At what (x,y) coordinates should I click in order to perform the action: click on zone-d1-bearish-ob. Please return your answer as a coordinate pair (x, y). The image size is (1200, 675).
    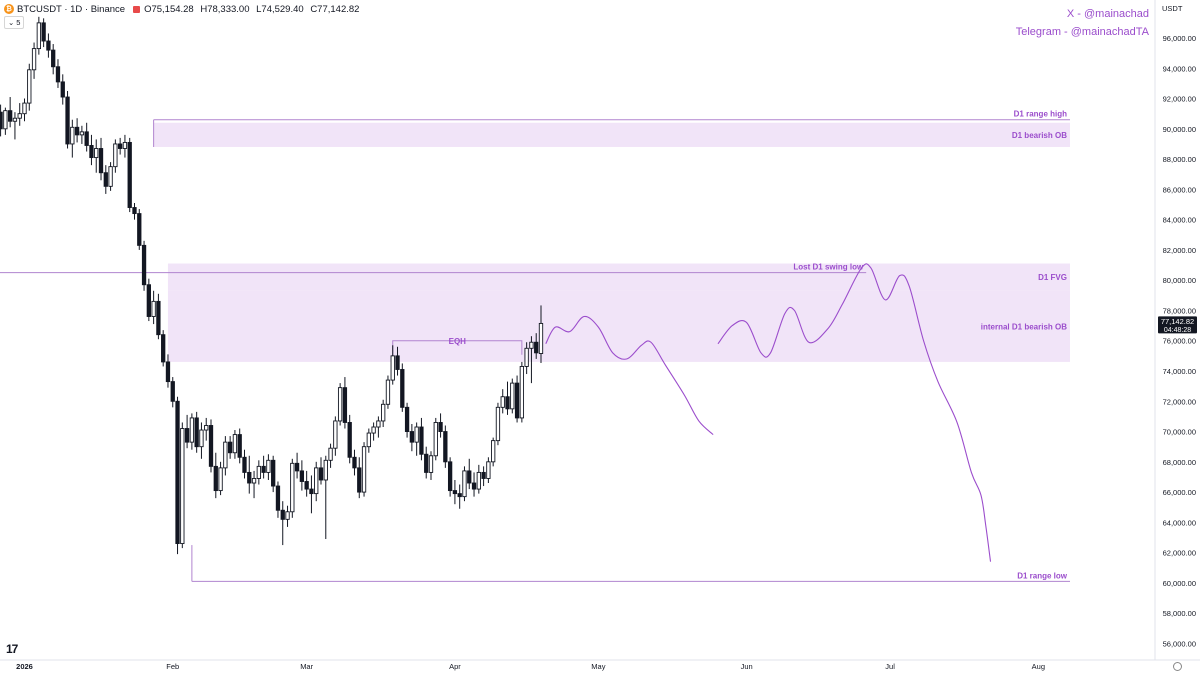
    Looking at the image, I should click on (612, 134).